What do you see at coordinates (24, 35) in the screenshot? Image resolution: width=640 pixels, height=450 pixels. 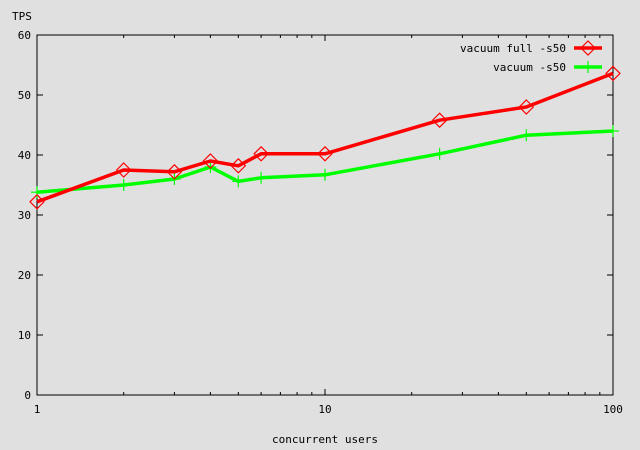 I see `y-tick-label: 60` at bounding box center [24, 35].